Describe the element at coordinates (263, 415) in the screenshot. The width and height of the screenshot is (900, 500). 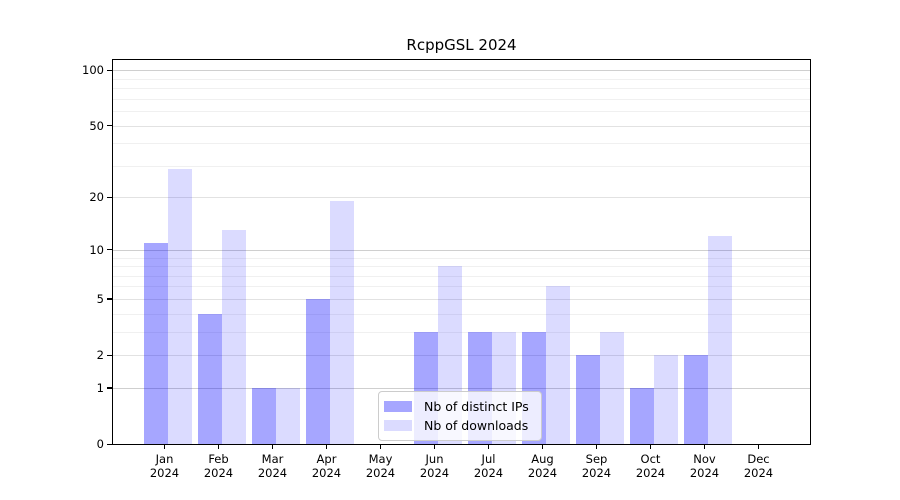
I see `bar-mar-distinct-ips` at that location.